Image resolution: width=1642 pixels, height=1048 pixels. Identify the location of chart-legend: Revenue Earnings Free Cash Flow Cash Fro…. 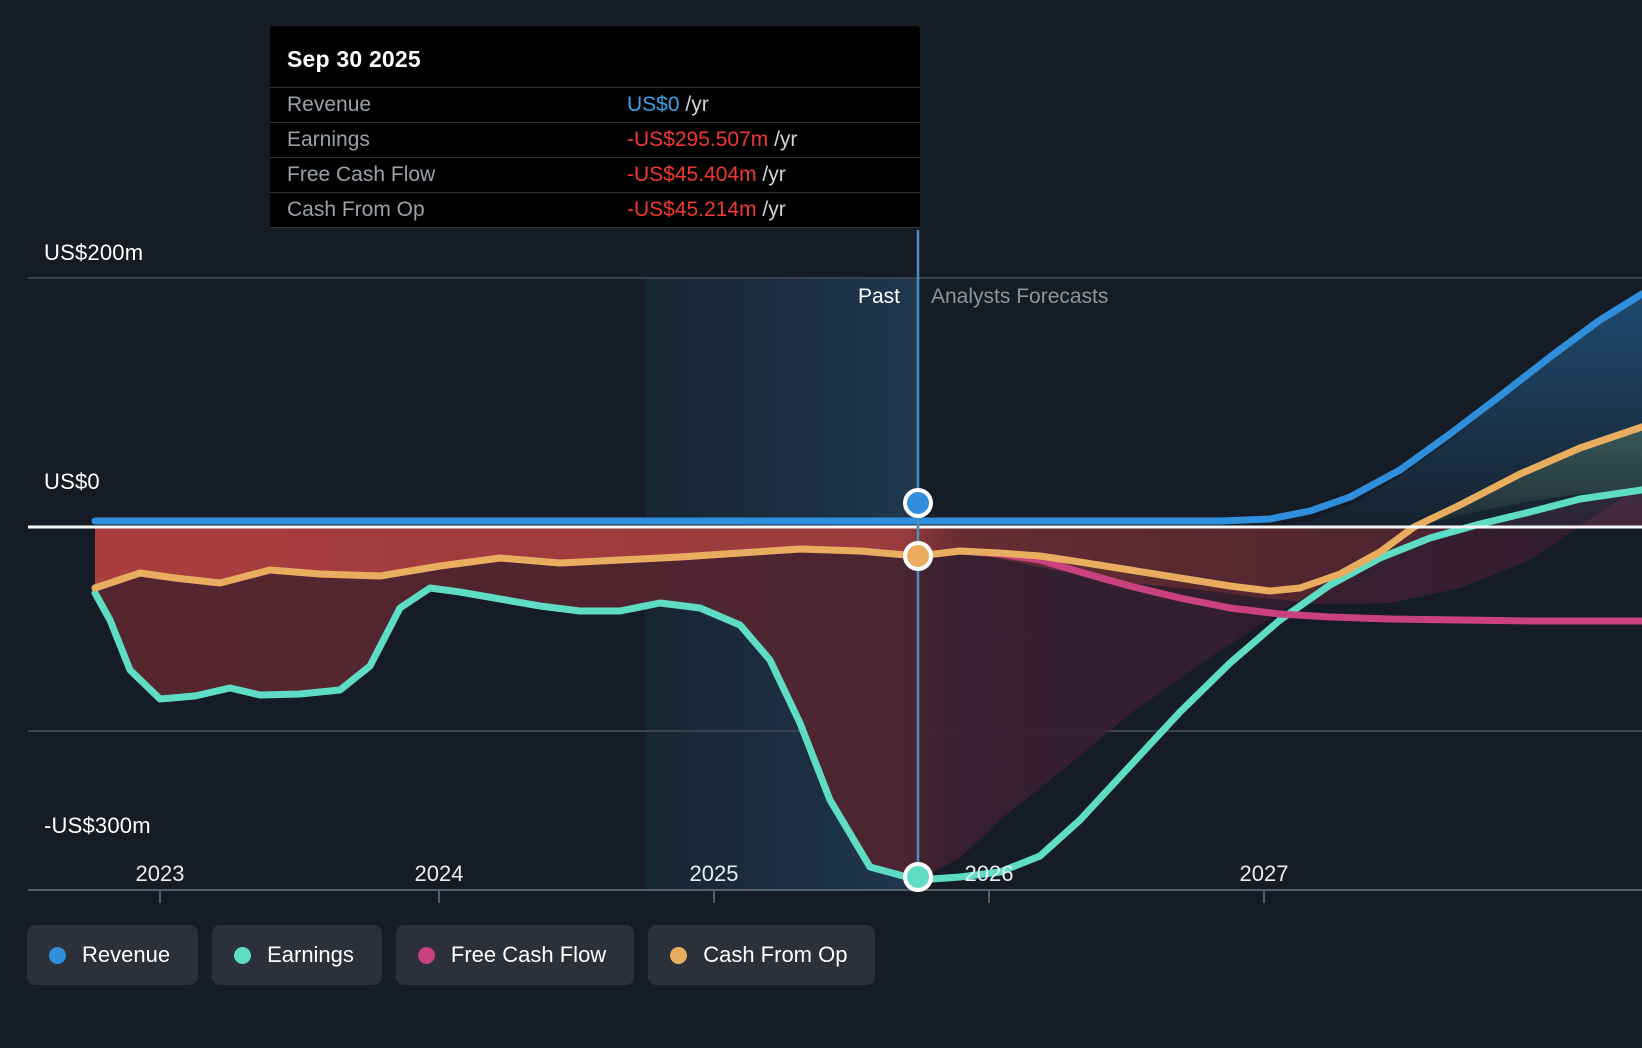
(451, 955).